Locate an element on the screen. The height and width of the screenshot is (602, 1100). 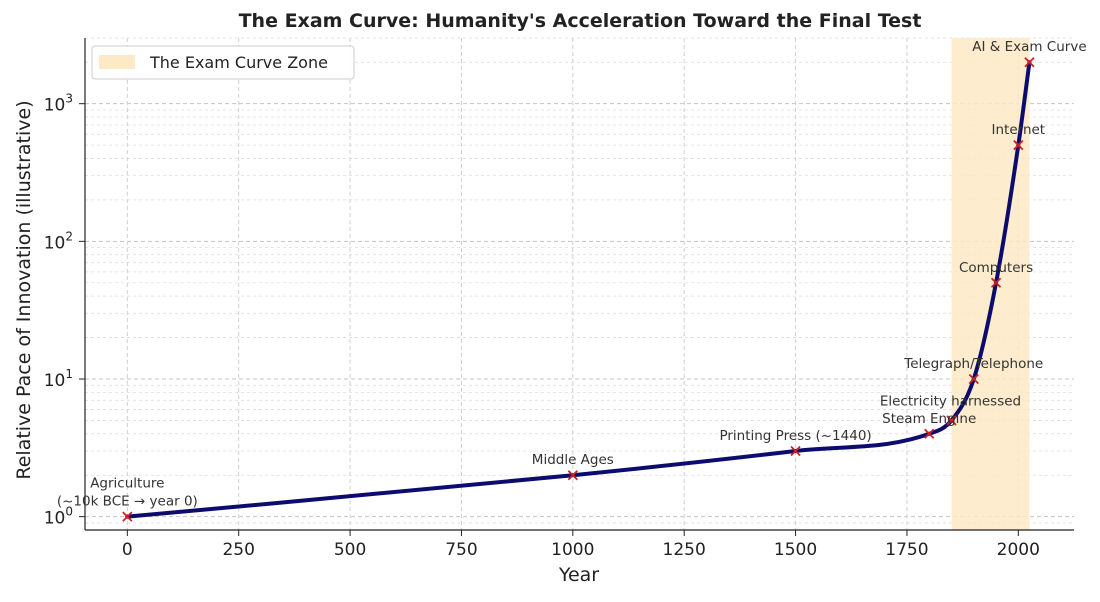
zone-band is located at coordinates (990, 284).